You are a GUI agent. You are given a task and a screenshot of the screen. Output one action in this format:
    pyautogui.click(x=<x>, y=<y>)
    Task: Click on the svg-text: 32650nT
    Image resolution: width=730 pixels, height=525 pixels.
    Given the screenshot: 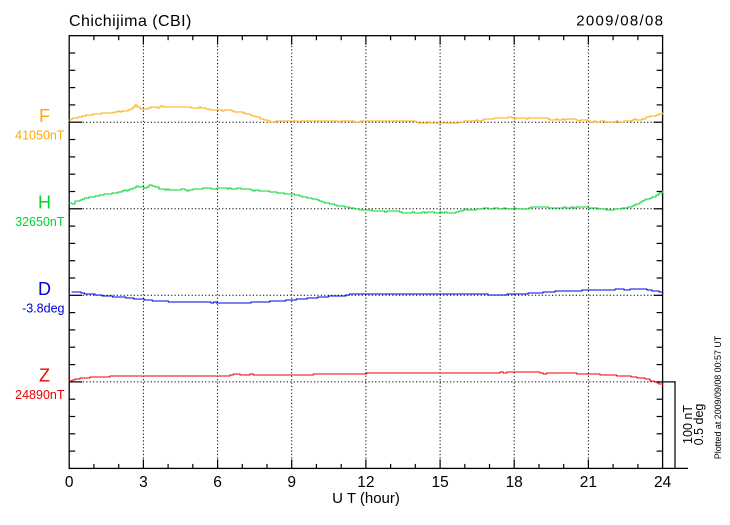 What is the action you would take?
    pyautogui.click(x=40, y=222)
    